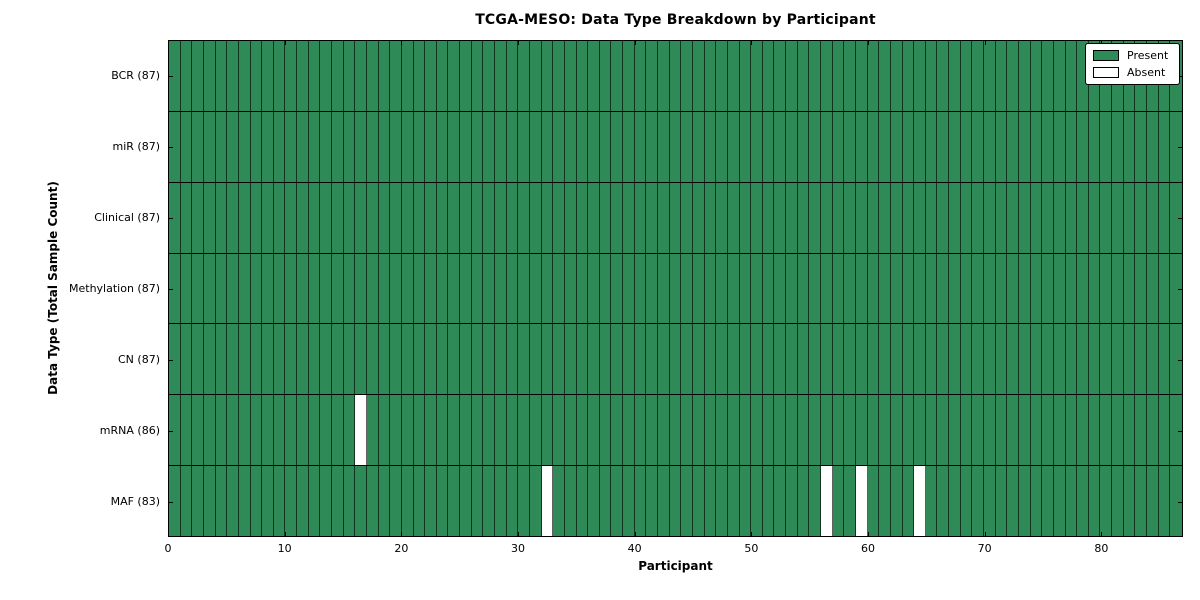 Image resolution: width=1200 pixels, height=600 pixels. I want to click on legend-entry-absent: Absent, so click(1132, 72).